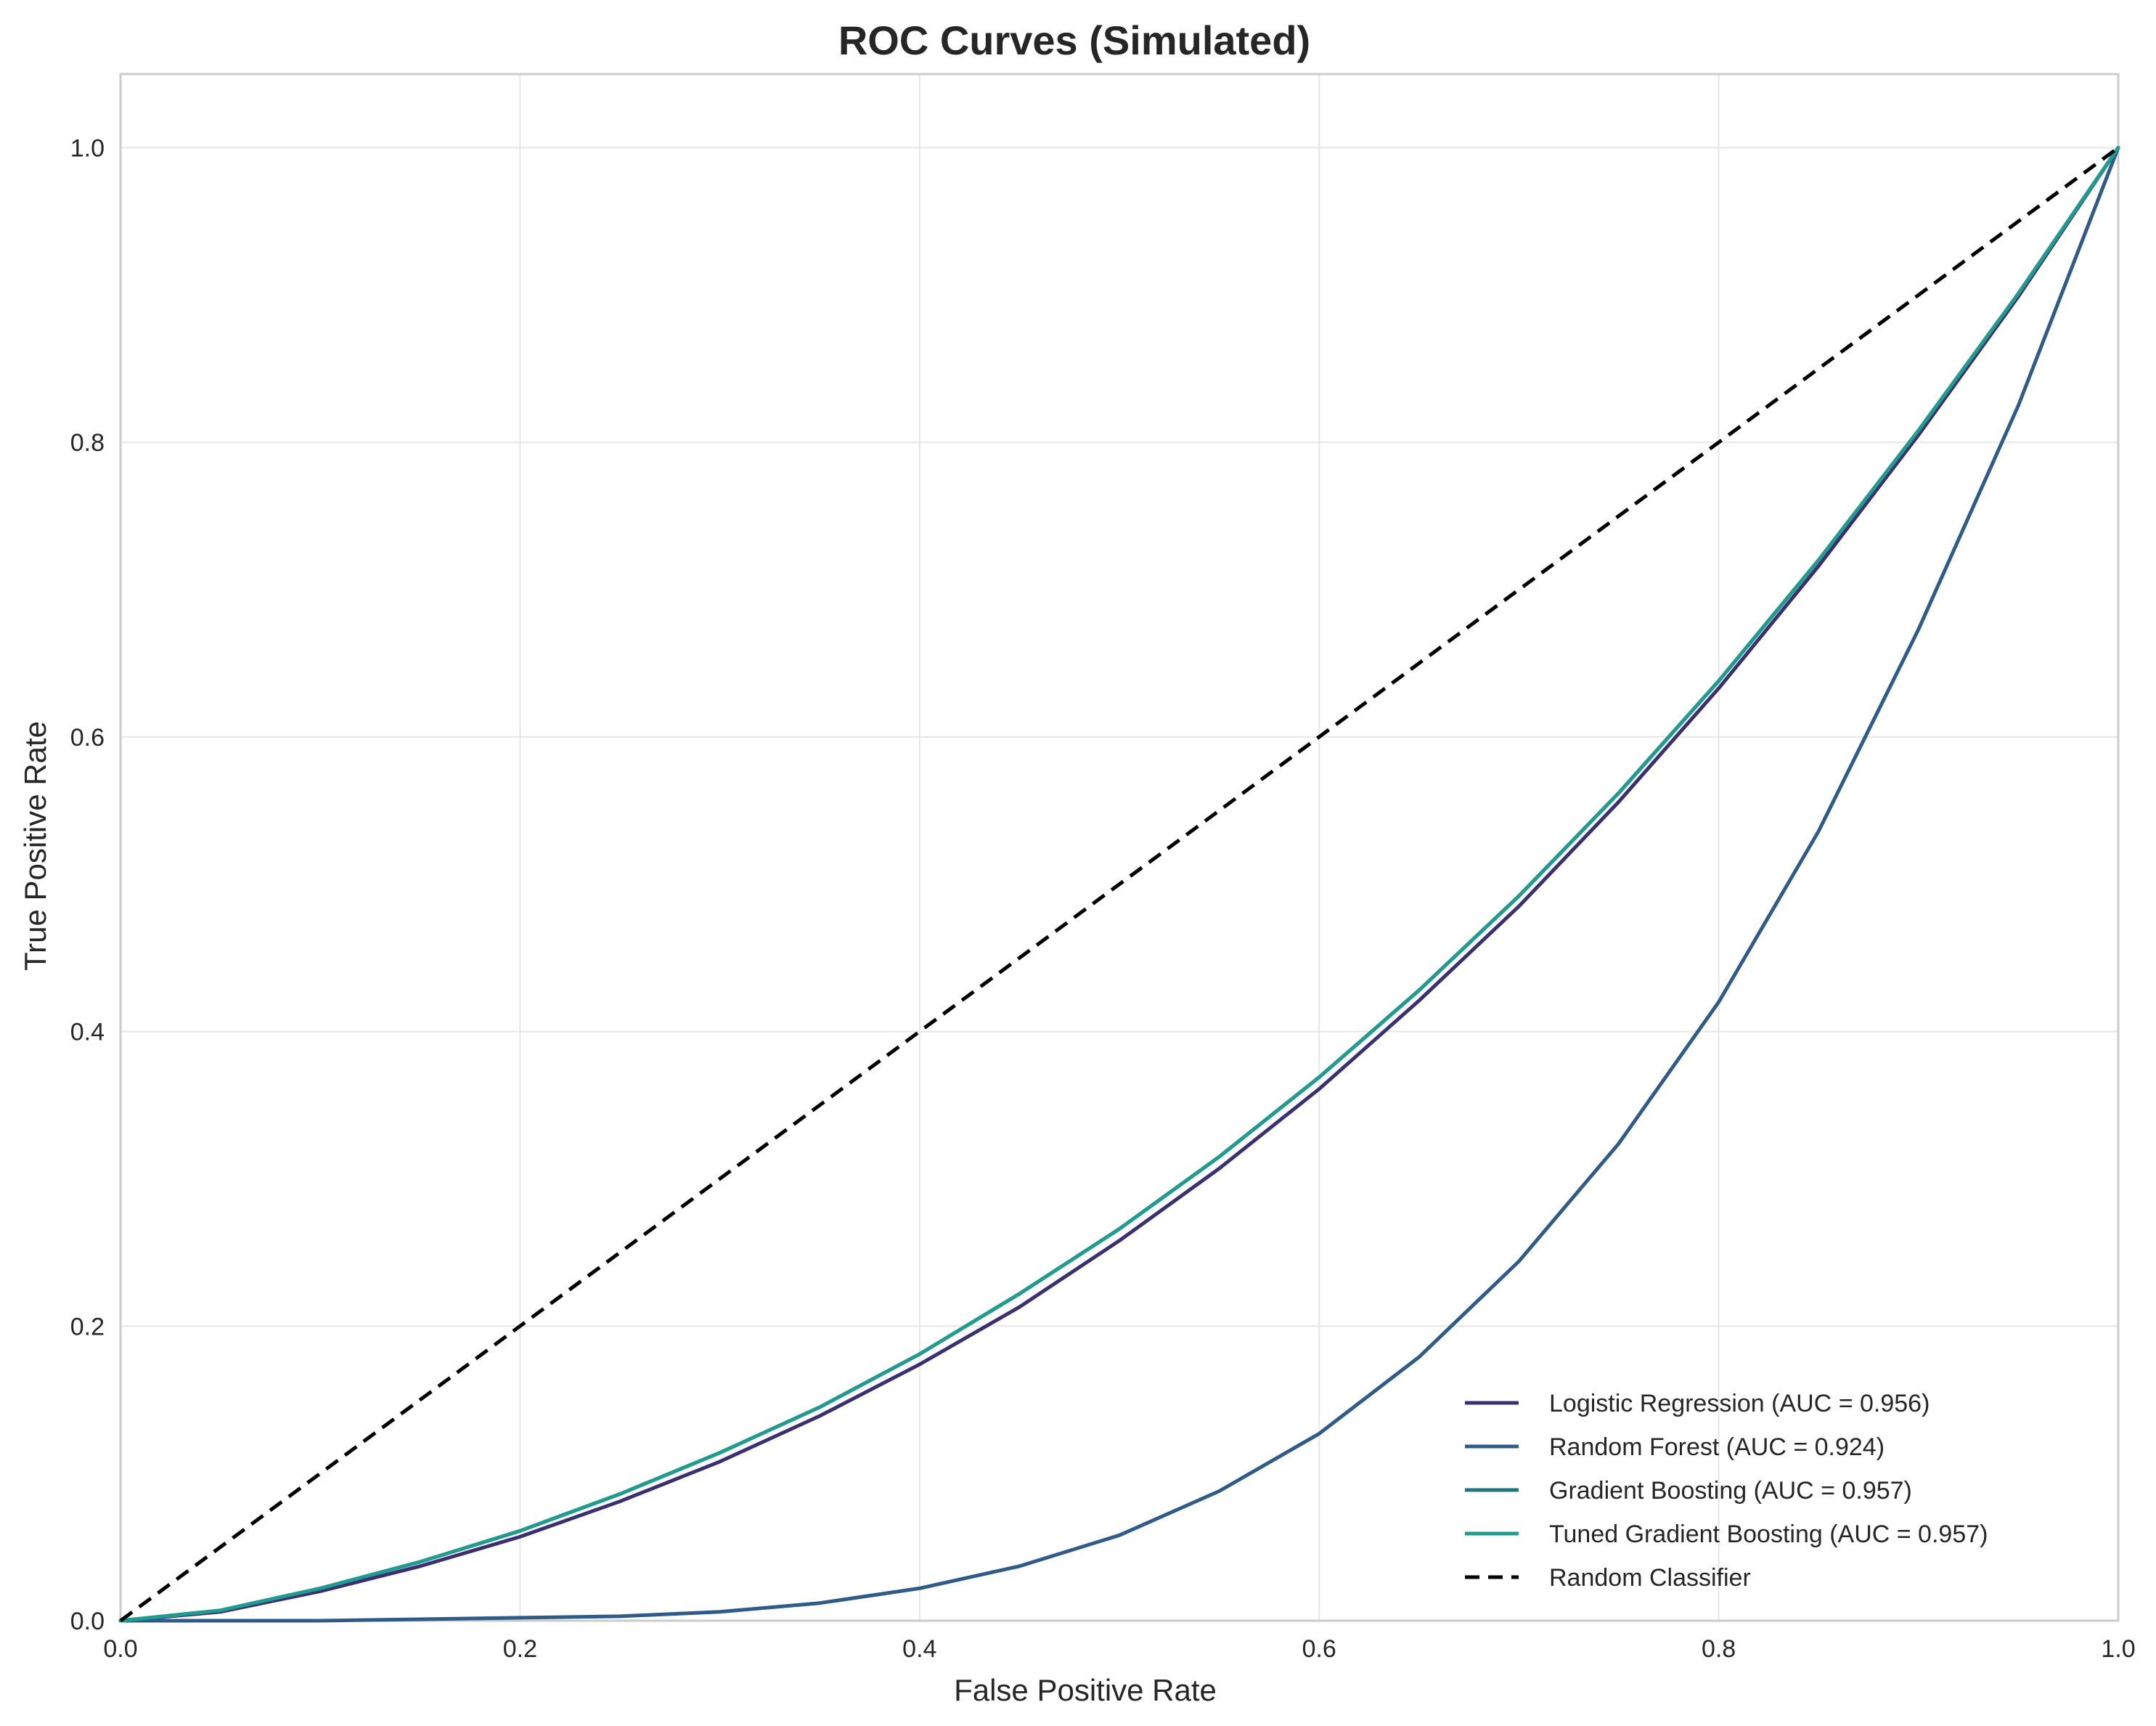 The height and width of the screenshot is (1726, 2156). Describe the element at coordinates (88, 148) in the screenshot. I see `y-tick-label: 1.0` at that location.